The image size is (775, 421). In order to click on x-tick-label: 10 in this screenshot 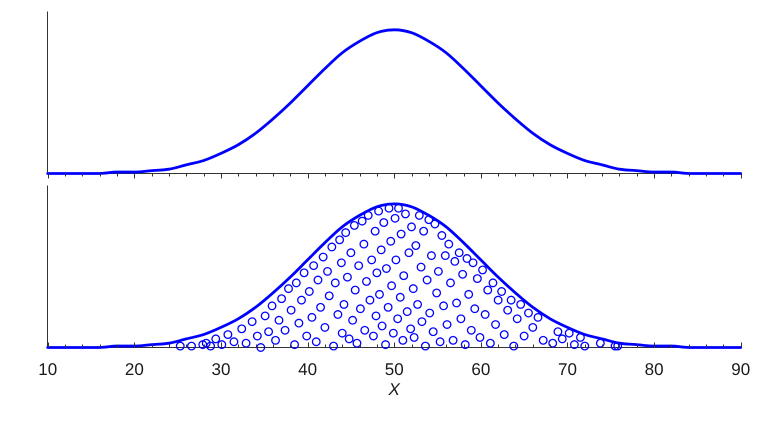, I will do `click(48, 369)`.